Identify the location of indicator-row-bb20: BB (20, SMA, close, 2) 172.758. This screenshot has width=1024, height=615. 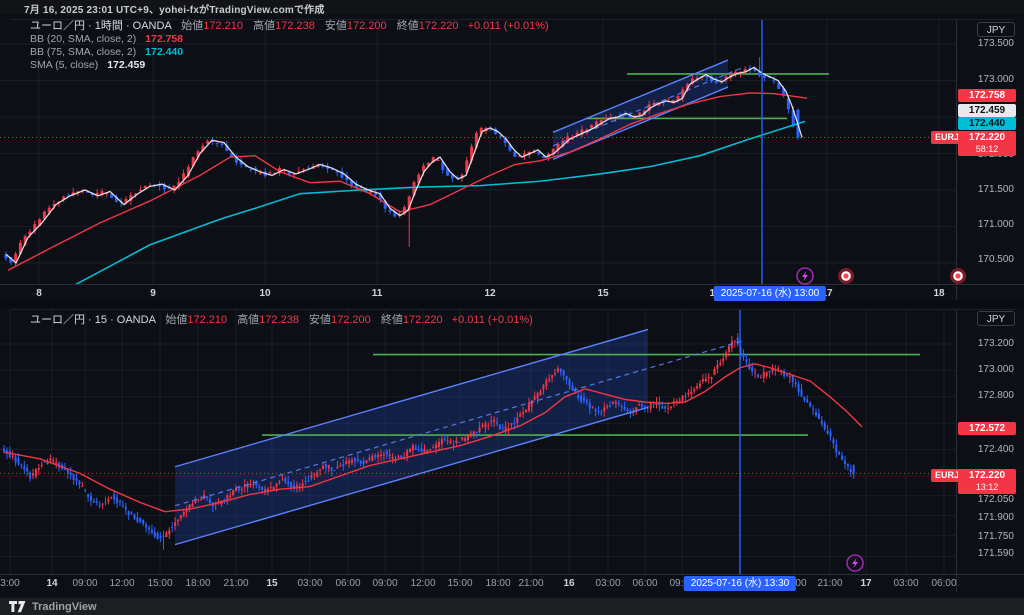
(289, 39).